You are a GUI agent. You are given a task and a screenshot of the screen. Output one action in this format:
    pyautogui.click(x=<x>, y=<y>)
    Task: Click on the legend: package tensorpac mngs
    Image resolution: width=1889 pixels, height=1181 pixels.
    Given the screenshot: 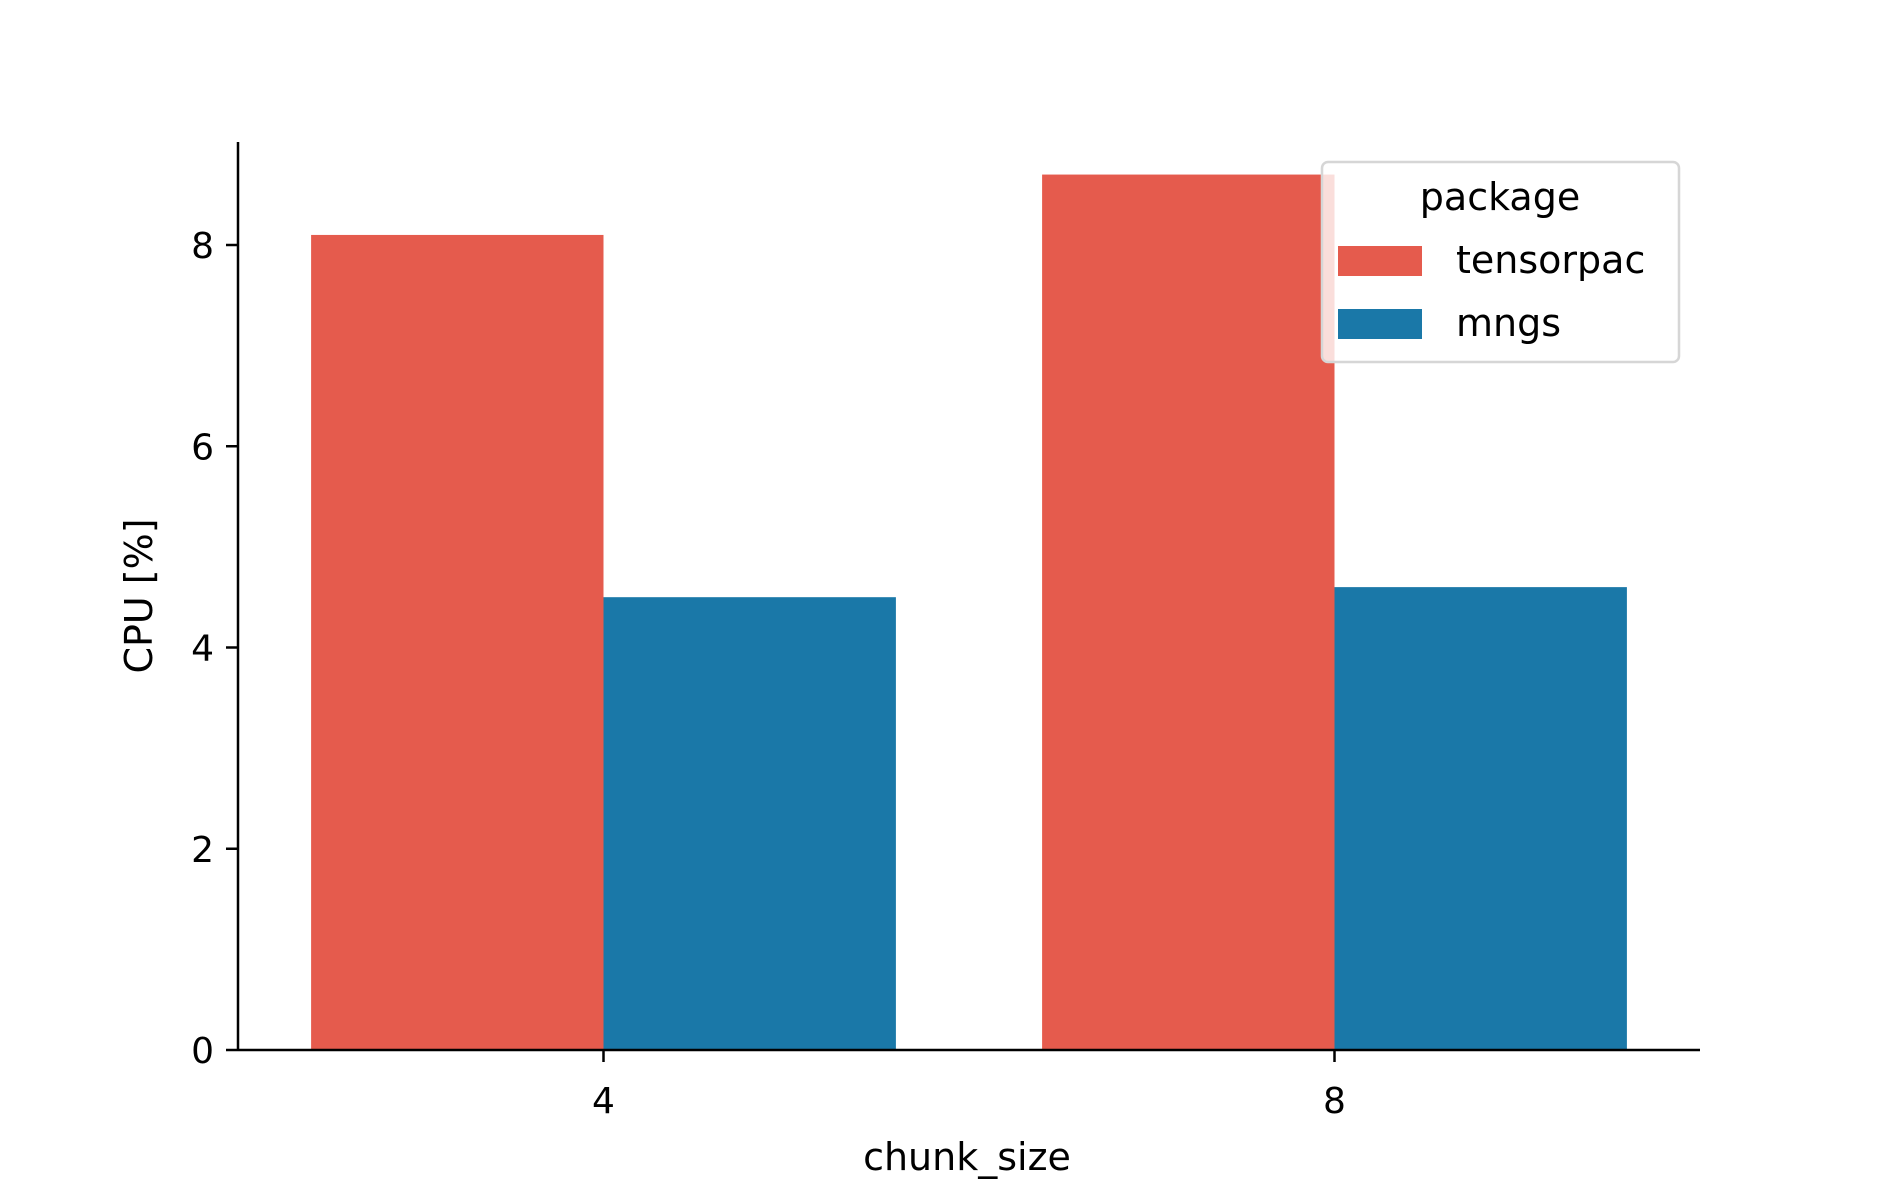 What is the action you would take?
    pyautogui.click(x=1500, y=262)
    